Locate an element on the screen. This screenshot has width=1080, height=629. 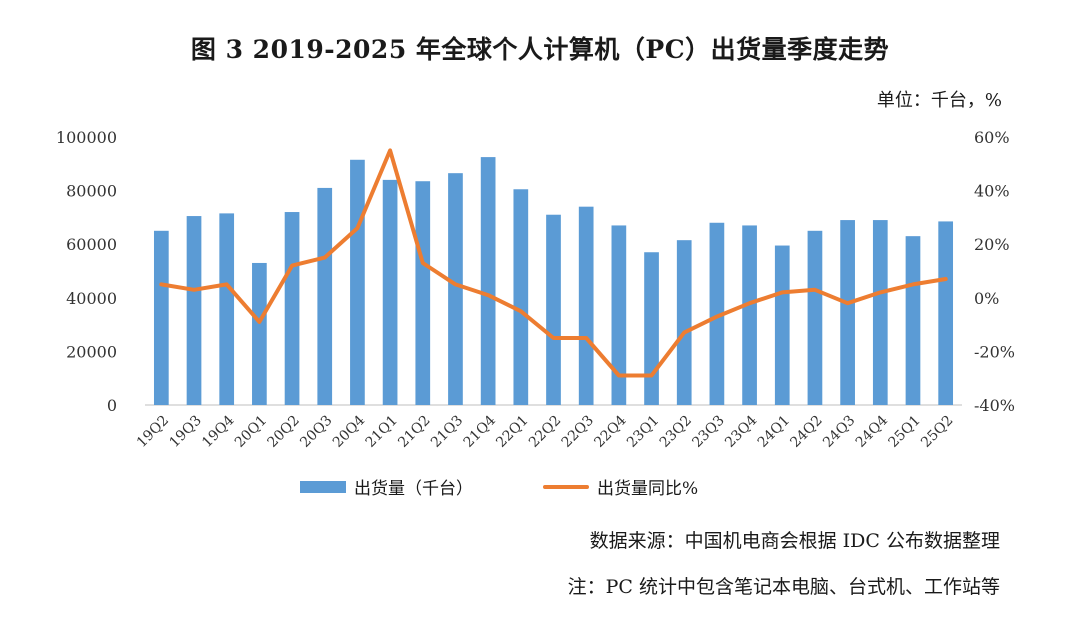
y-right-tick-label: 40% is located at coordinates (992, 191).